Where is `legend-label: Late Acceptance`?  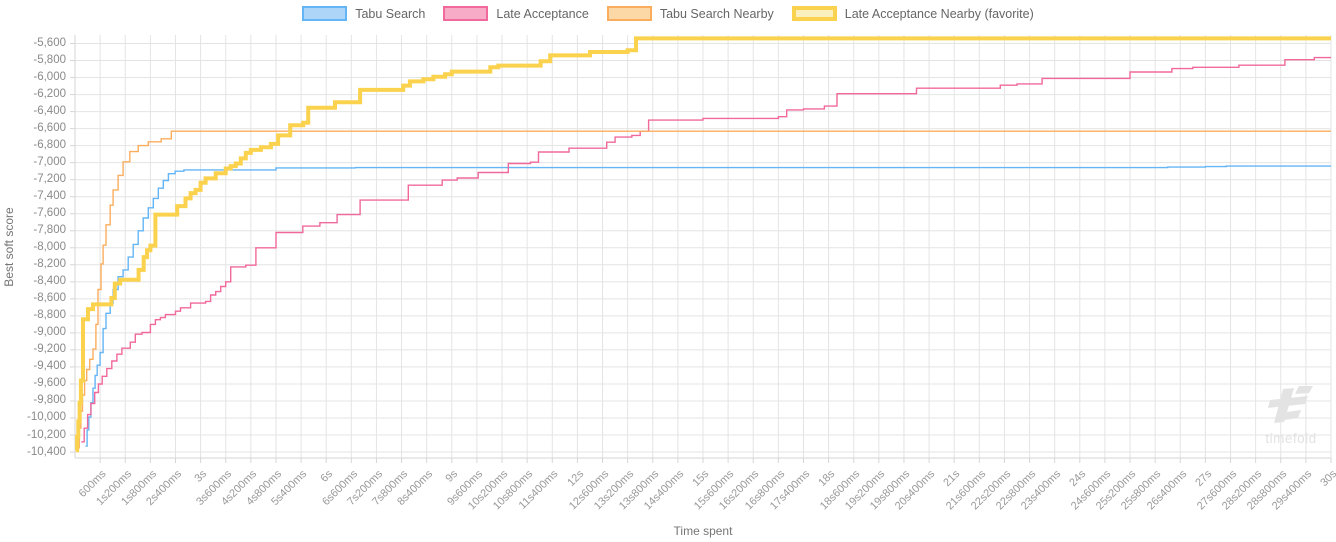 legend-label: Late Acceptance is located at coordinates (542, 13).